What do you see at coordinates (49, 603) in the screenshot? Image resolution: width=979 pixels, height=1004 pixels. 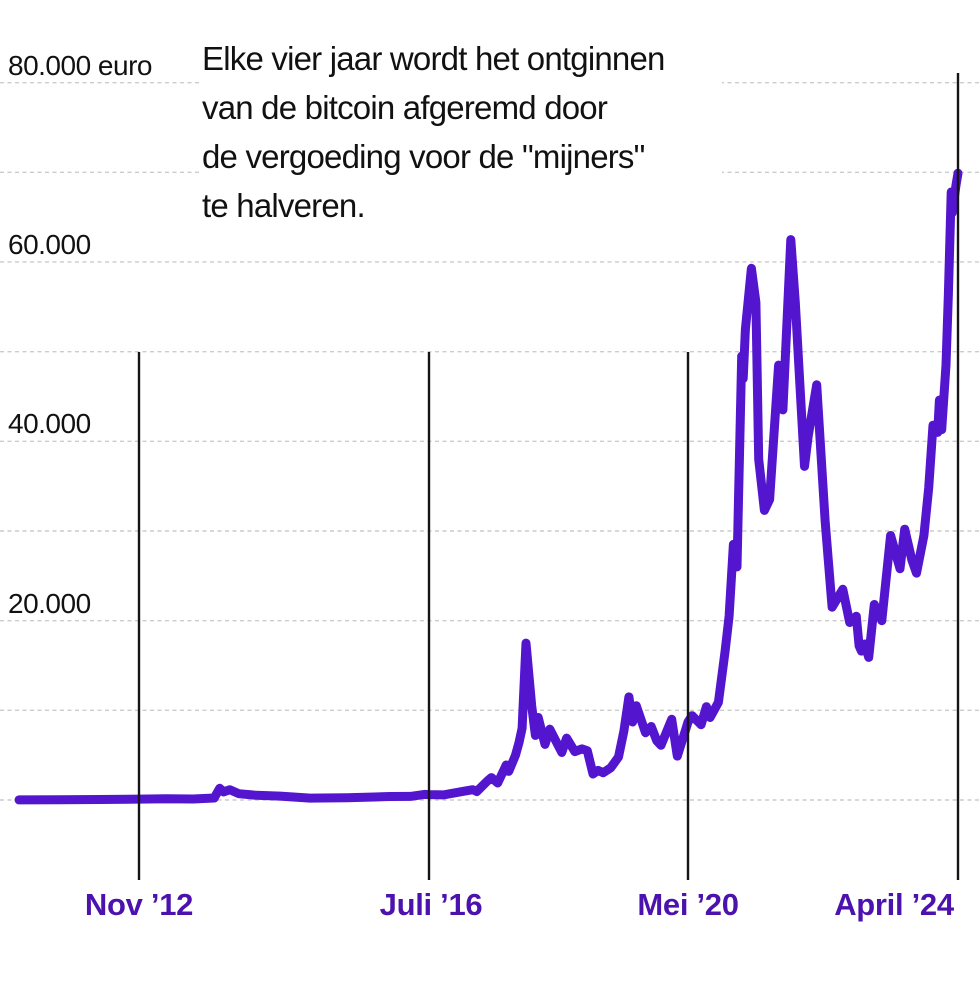 I see `y-axis-label-20000: 20.000` at bounding box center [49, 603].